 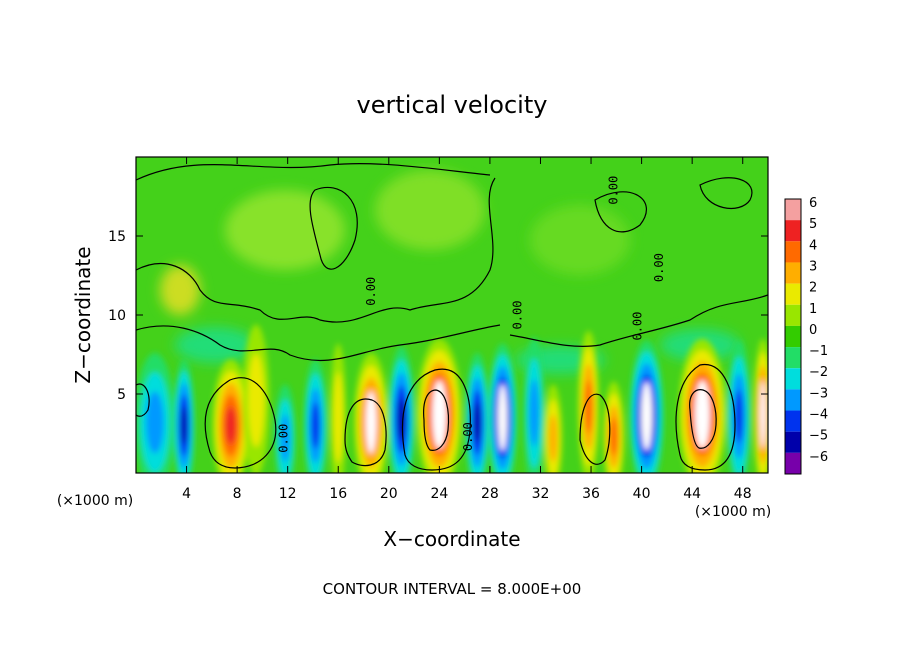 What do you see at coordinates (451, 539) in the screenshot?
I see `x-axis-label: X−coordinate` at bounding box center [451, 539].